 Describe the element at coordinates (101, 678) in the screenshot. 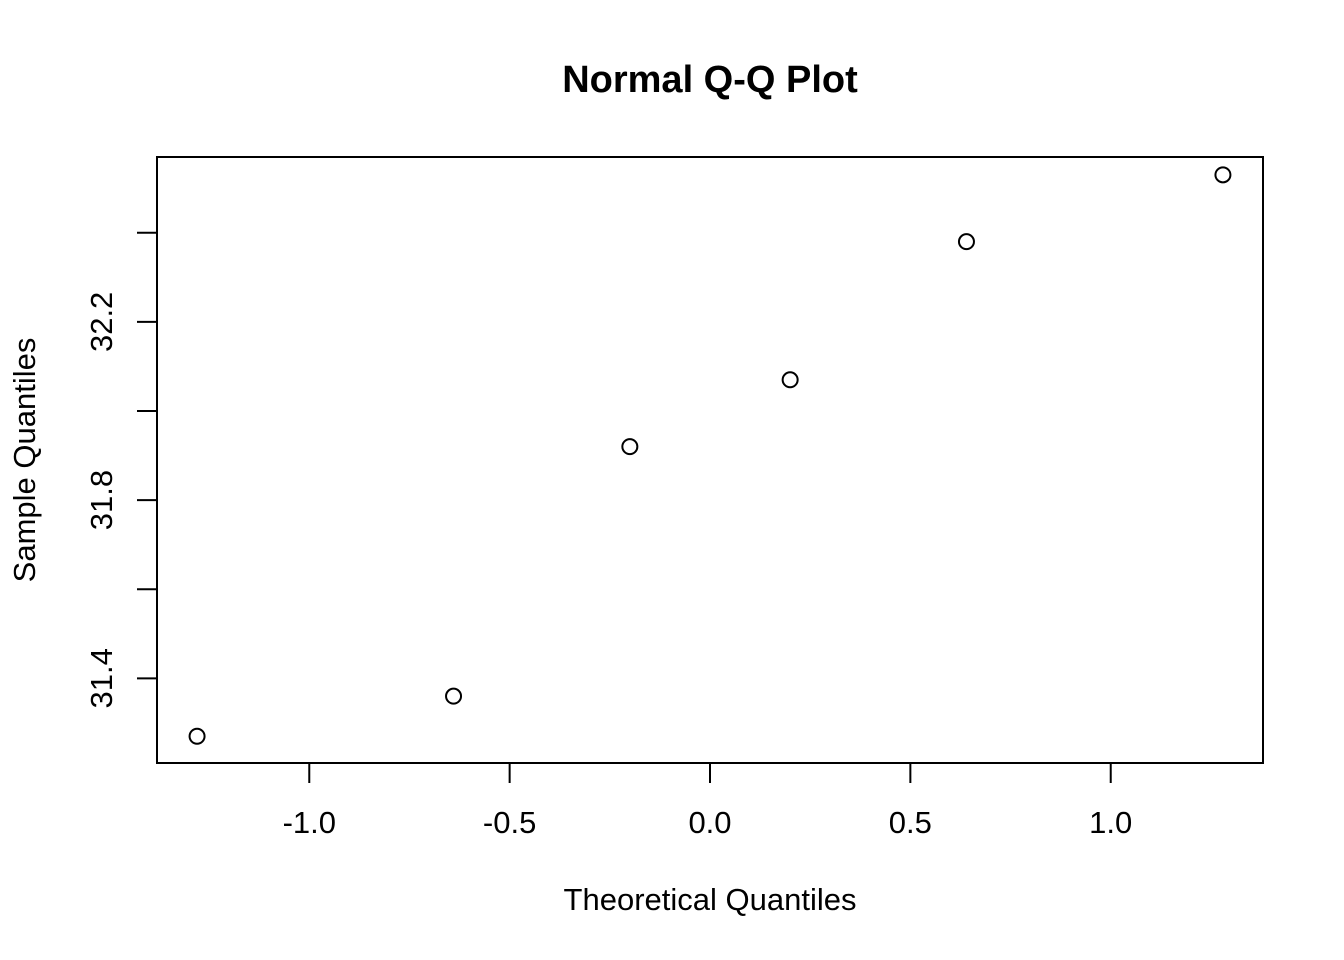

I see `y-tick-label: 31.4` at that location.